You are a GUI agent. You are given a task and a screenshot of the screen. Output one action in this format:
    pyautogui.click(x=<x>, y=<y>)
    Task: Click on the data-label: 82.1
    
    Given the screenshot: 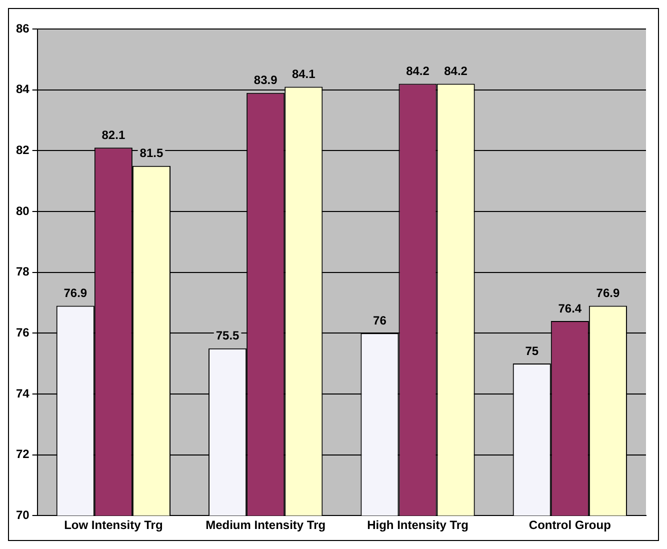 What is the action you would take?
    pyautogui.click(x=114, y=135)
    